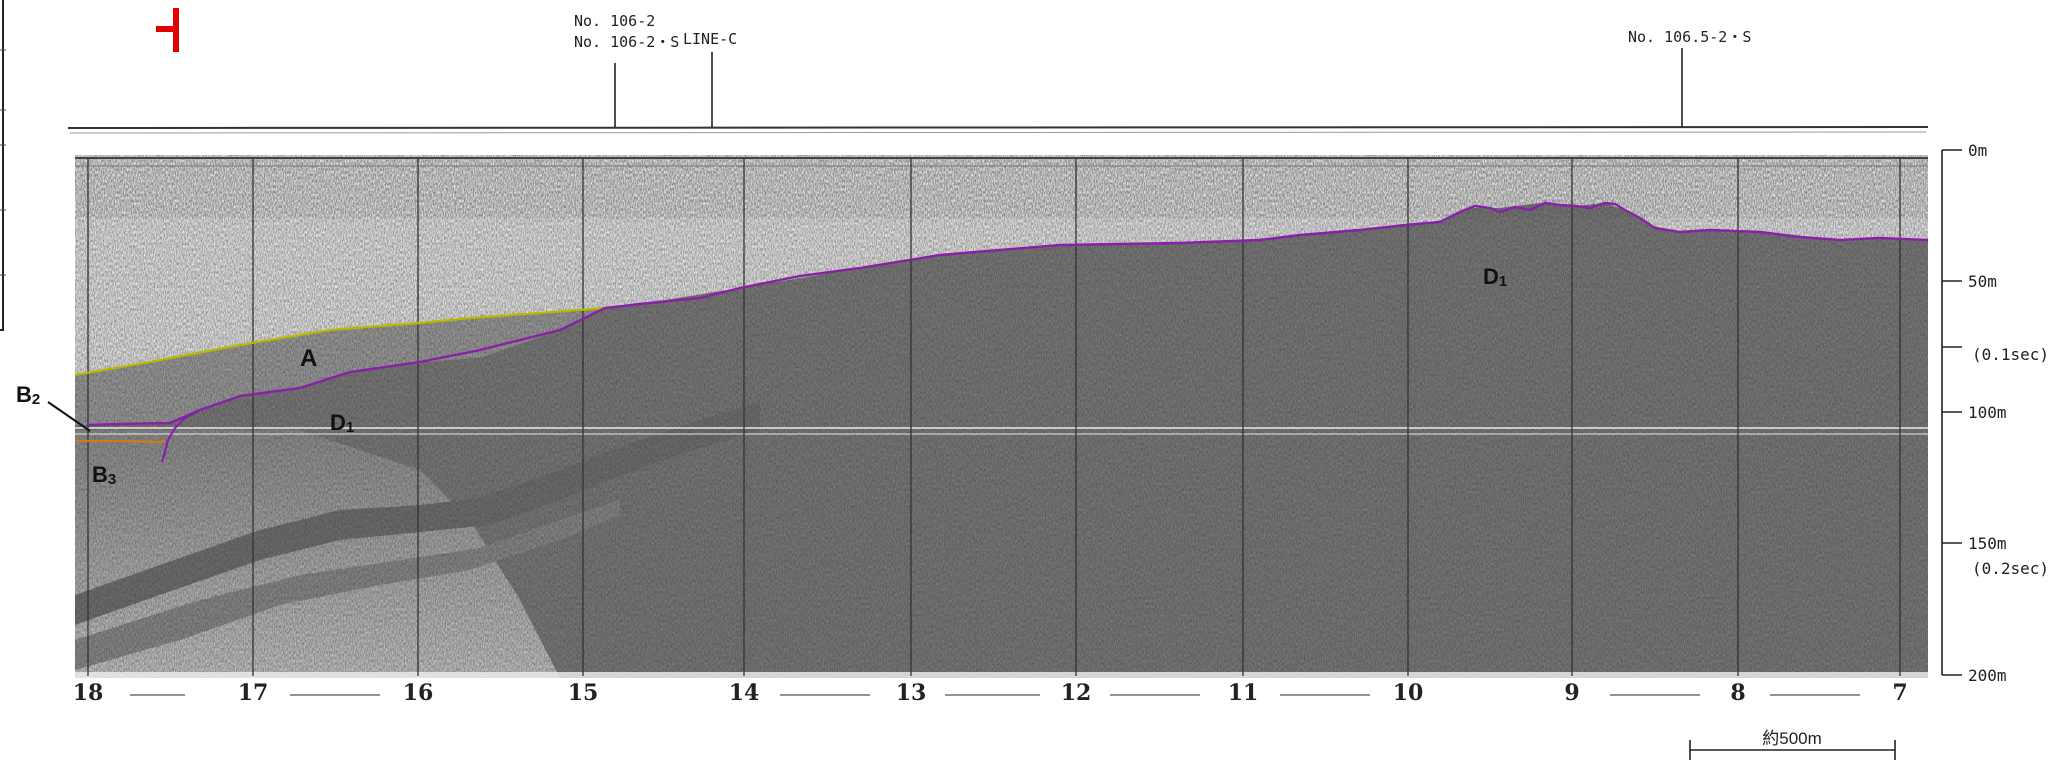 The image size is (2054, 760). What do you see at coordinates (100, 474) in the screenshot?
I see `layer-label-b3-main: B` at bounding box center [100, 474].